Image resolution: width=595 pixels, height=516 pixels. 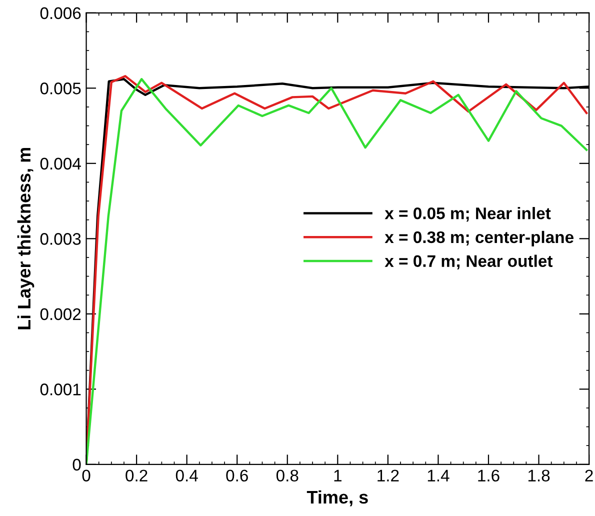 I want to click on y-tick-label: 0.002, so click(x=60, y=314).